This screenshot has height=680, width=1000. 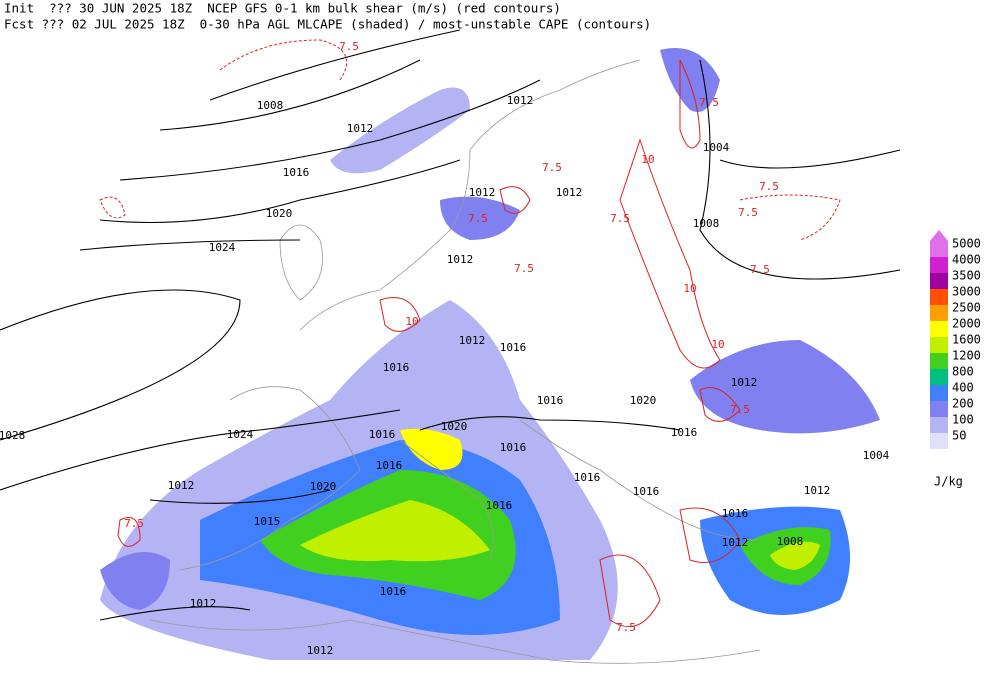 I want to click on isobar-label: 1015, so click(x=267, y=521).